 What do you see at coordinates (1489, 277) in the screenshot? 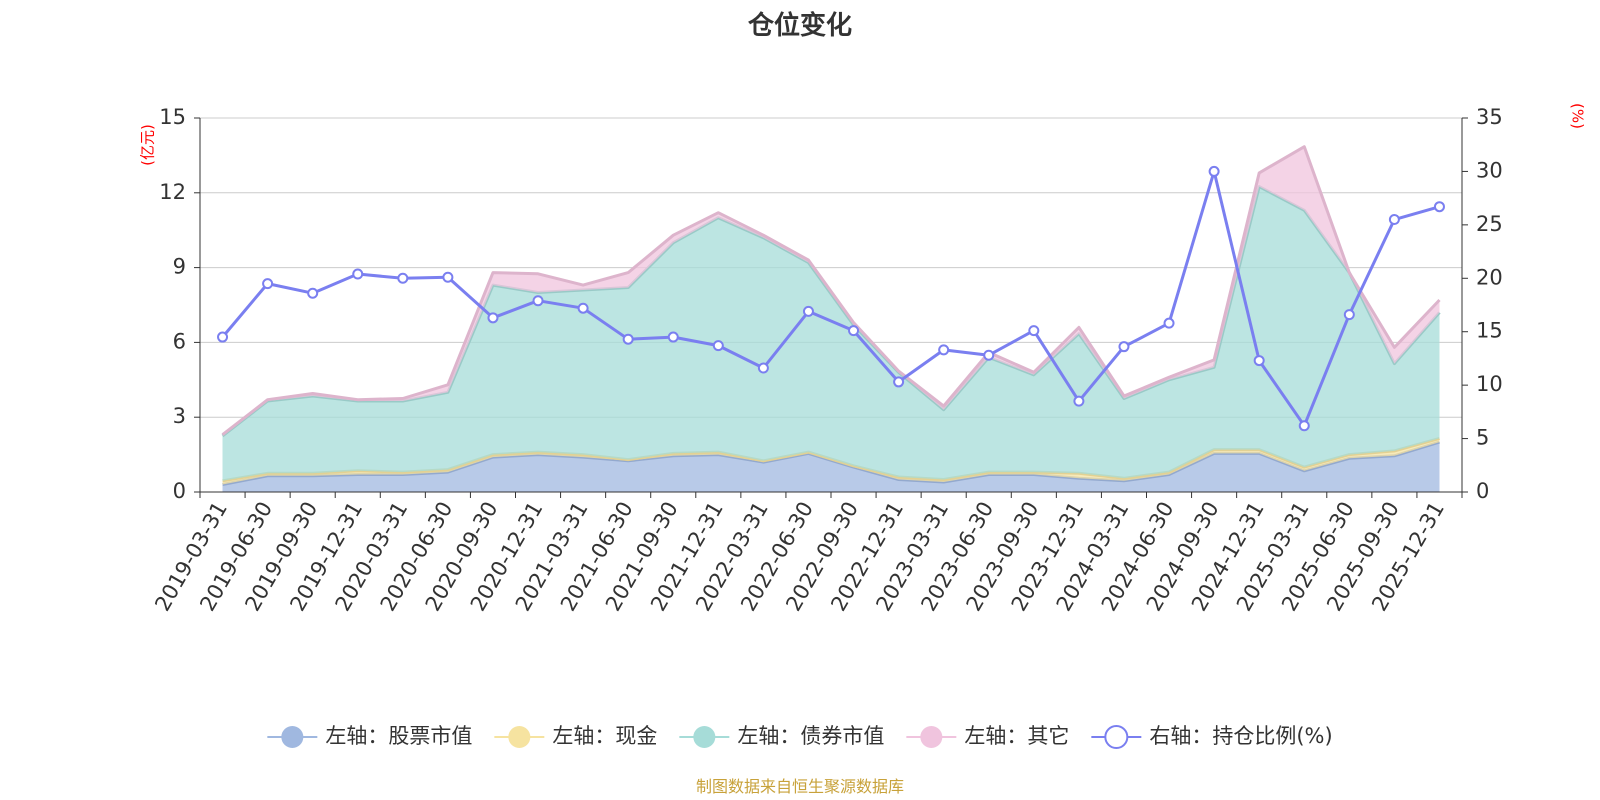
I see `right-axis-tick-label: 20` at bounding box center [1489, 277].